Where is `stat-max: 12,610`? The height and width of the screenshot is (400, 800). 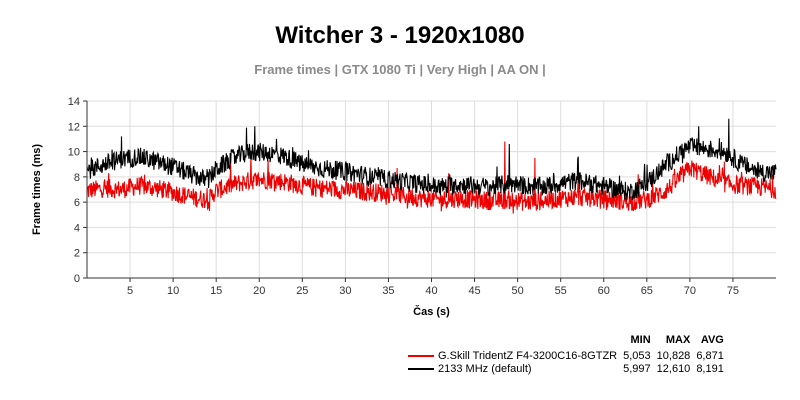 stat-max: 12,610 is located at coordinates (673, 368).